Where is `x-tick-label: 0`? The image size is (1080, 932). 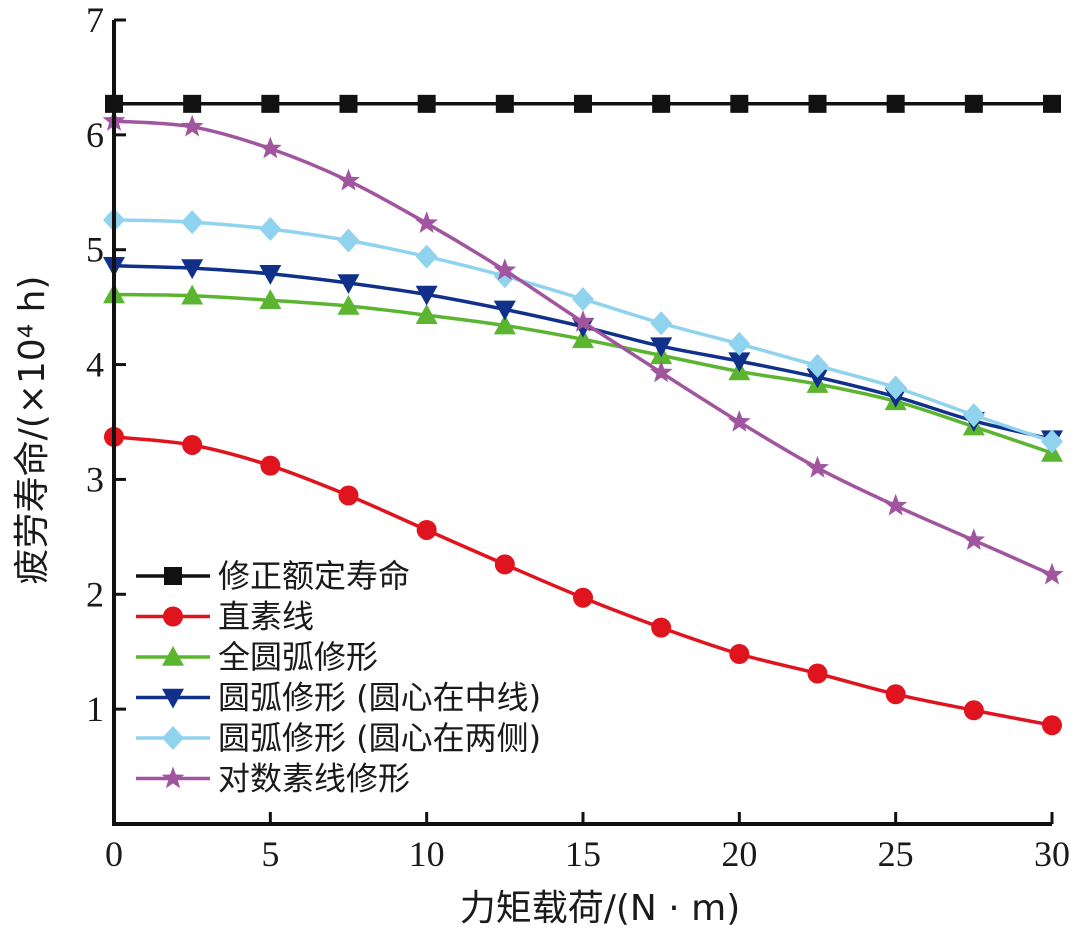
x-tick-label: 0 is located at coordinates (114, 854).